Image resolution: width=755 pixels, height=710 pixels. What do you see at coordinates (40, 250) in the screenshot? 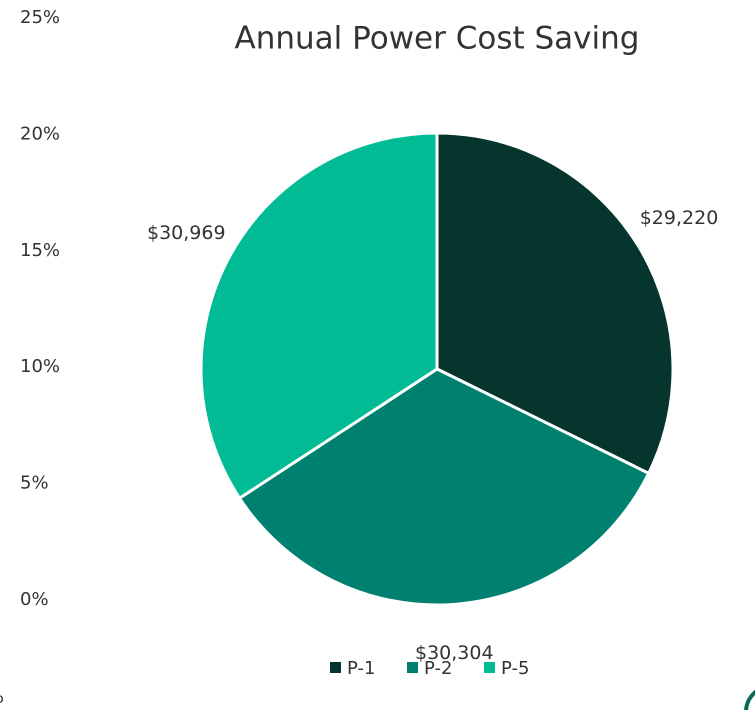
I see `y-tick-label: 15%` at bounding box center [40, 250].